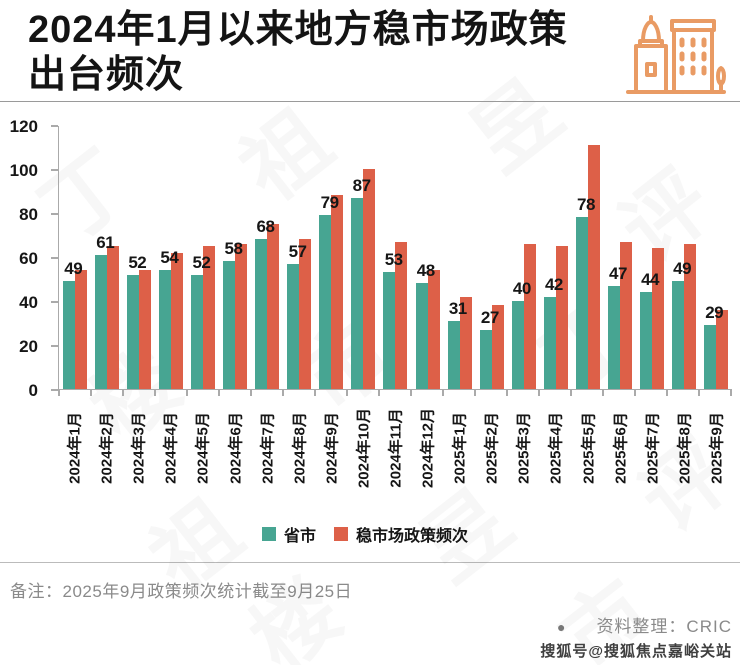 This screenshot has width=740, height=665. I want to click on x-axis-label-slot: 2024年4月, so click(170, 453).